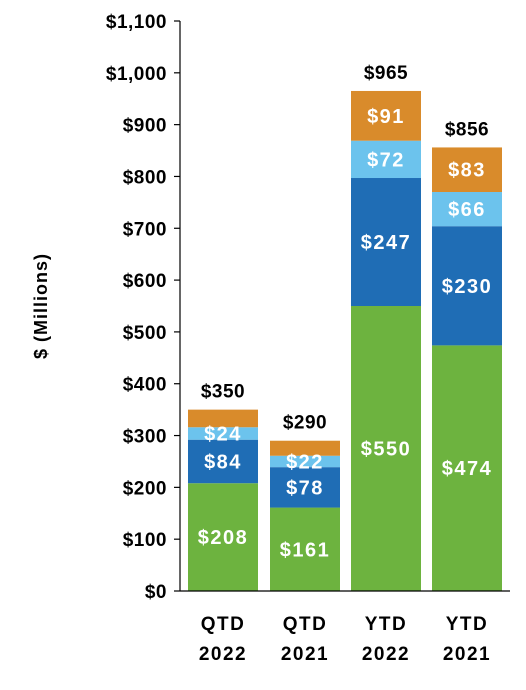 The width and height of the screenshot is (526, 690). I want to click on segment-value-label: $208, so click(223, 538).